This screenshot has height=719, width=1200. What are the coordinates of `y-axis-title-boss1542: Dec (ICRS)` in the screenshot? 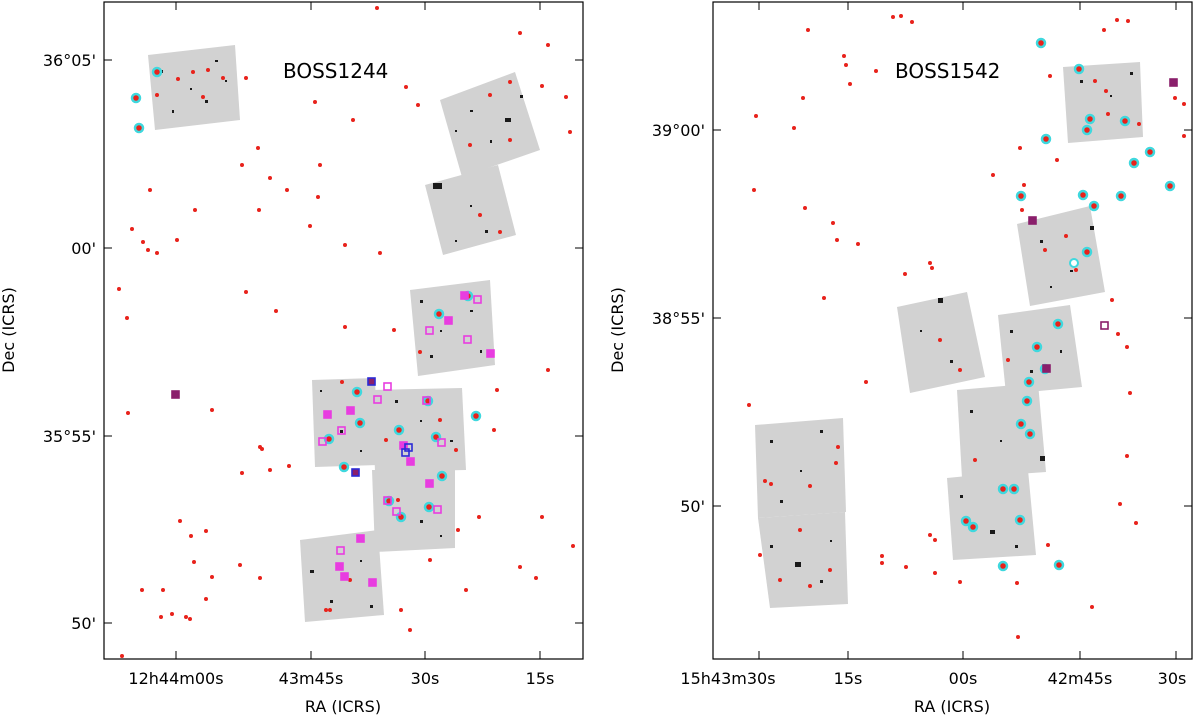 It's located at (617, 330).